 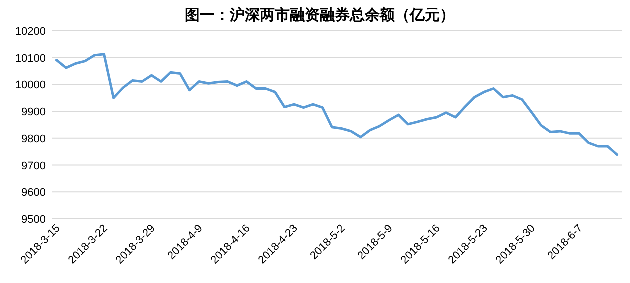 I want to click on y-tick-label: 10000, so click(x=30, y=86).